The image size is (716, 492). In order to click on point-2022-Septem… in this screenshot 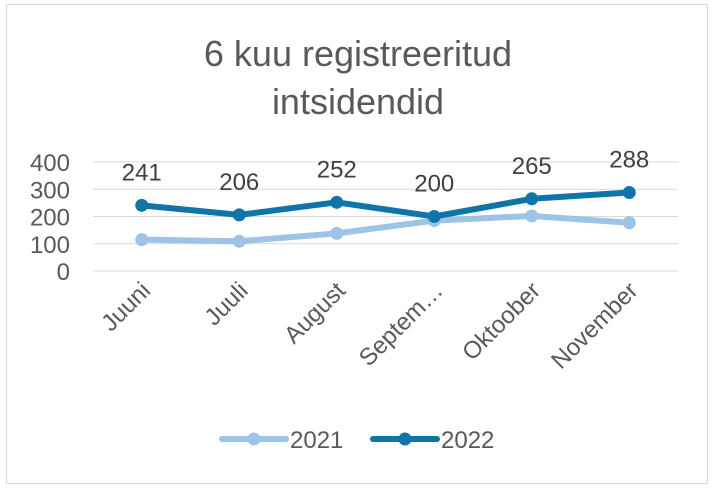, I will do `click(434, 216)`.